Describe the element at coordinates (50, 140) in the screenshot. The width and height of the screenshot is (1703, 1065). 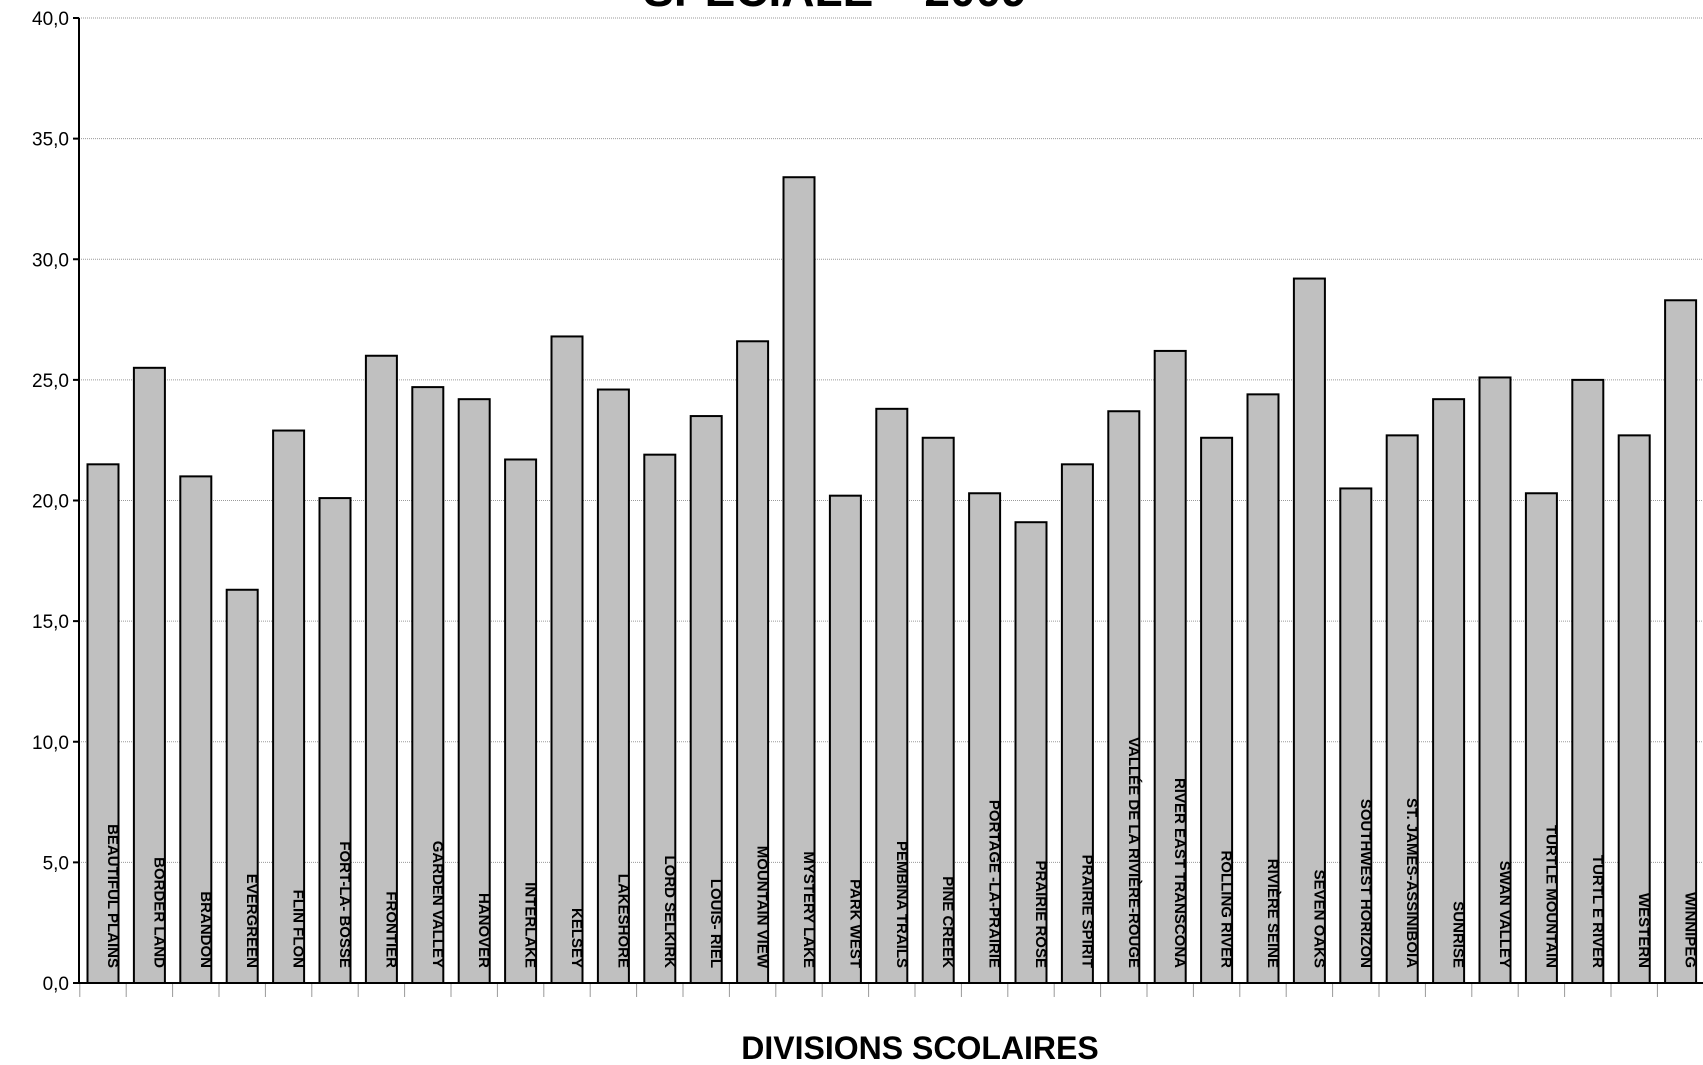
I see `y-tick-label: 35,0` at that location.